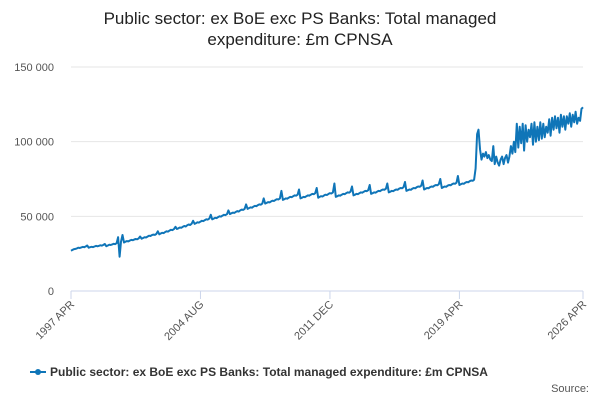 The image size is (600, 400). Describe the element at coordinates (37, 217) in the screenshot. I see `y-tick-label: 50 000` at that location.